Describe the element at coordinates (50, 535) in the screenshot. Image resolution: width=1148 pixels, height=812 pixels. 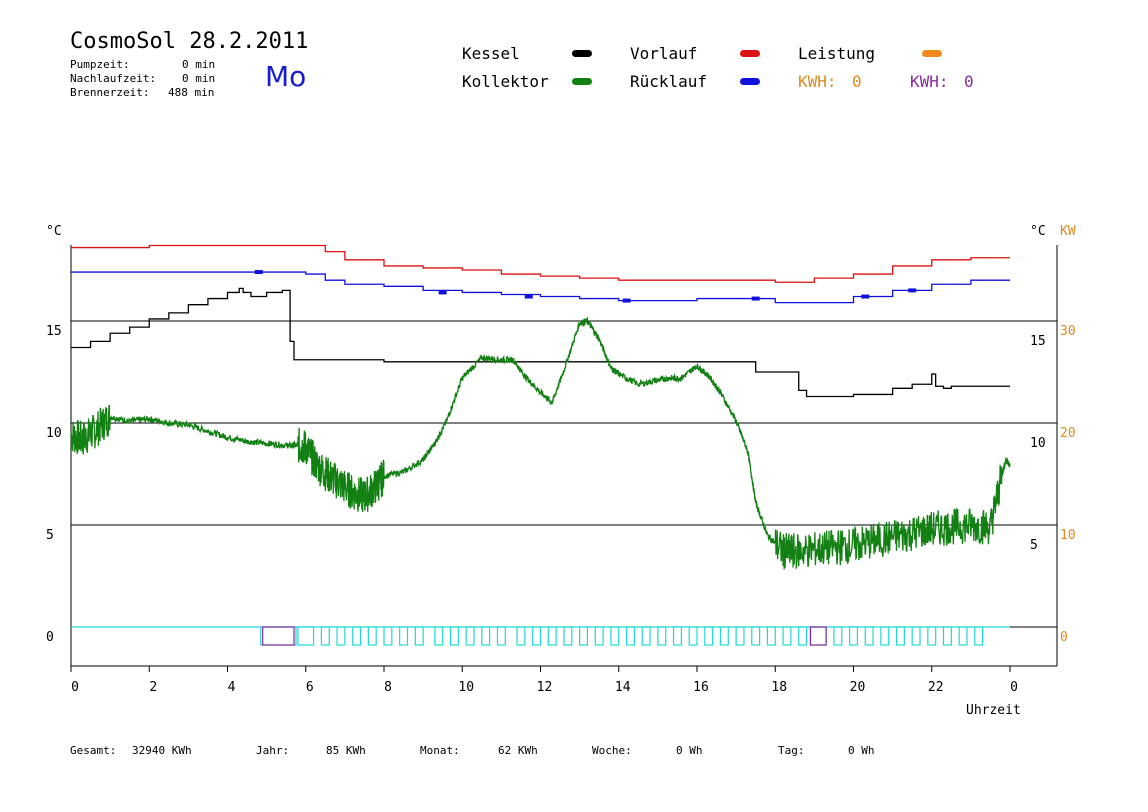
I see `y-left-tick-label: 5` at that location.